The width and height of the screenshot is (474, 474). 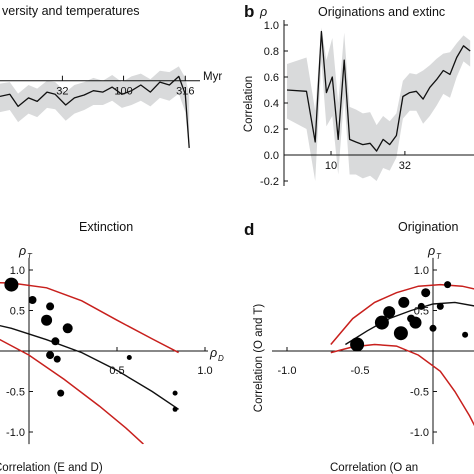 I want to click on panel-b-series-line, so click(x=378, y=91).